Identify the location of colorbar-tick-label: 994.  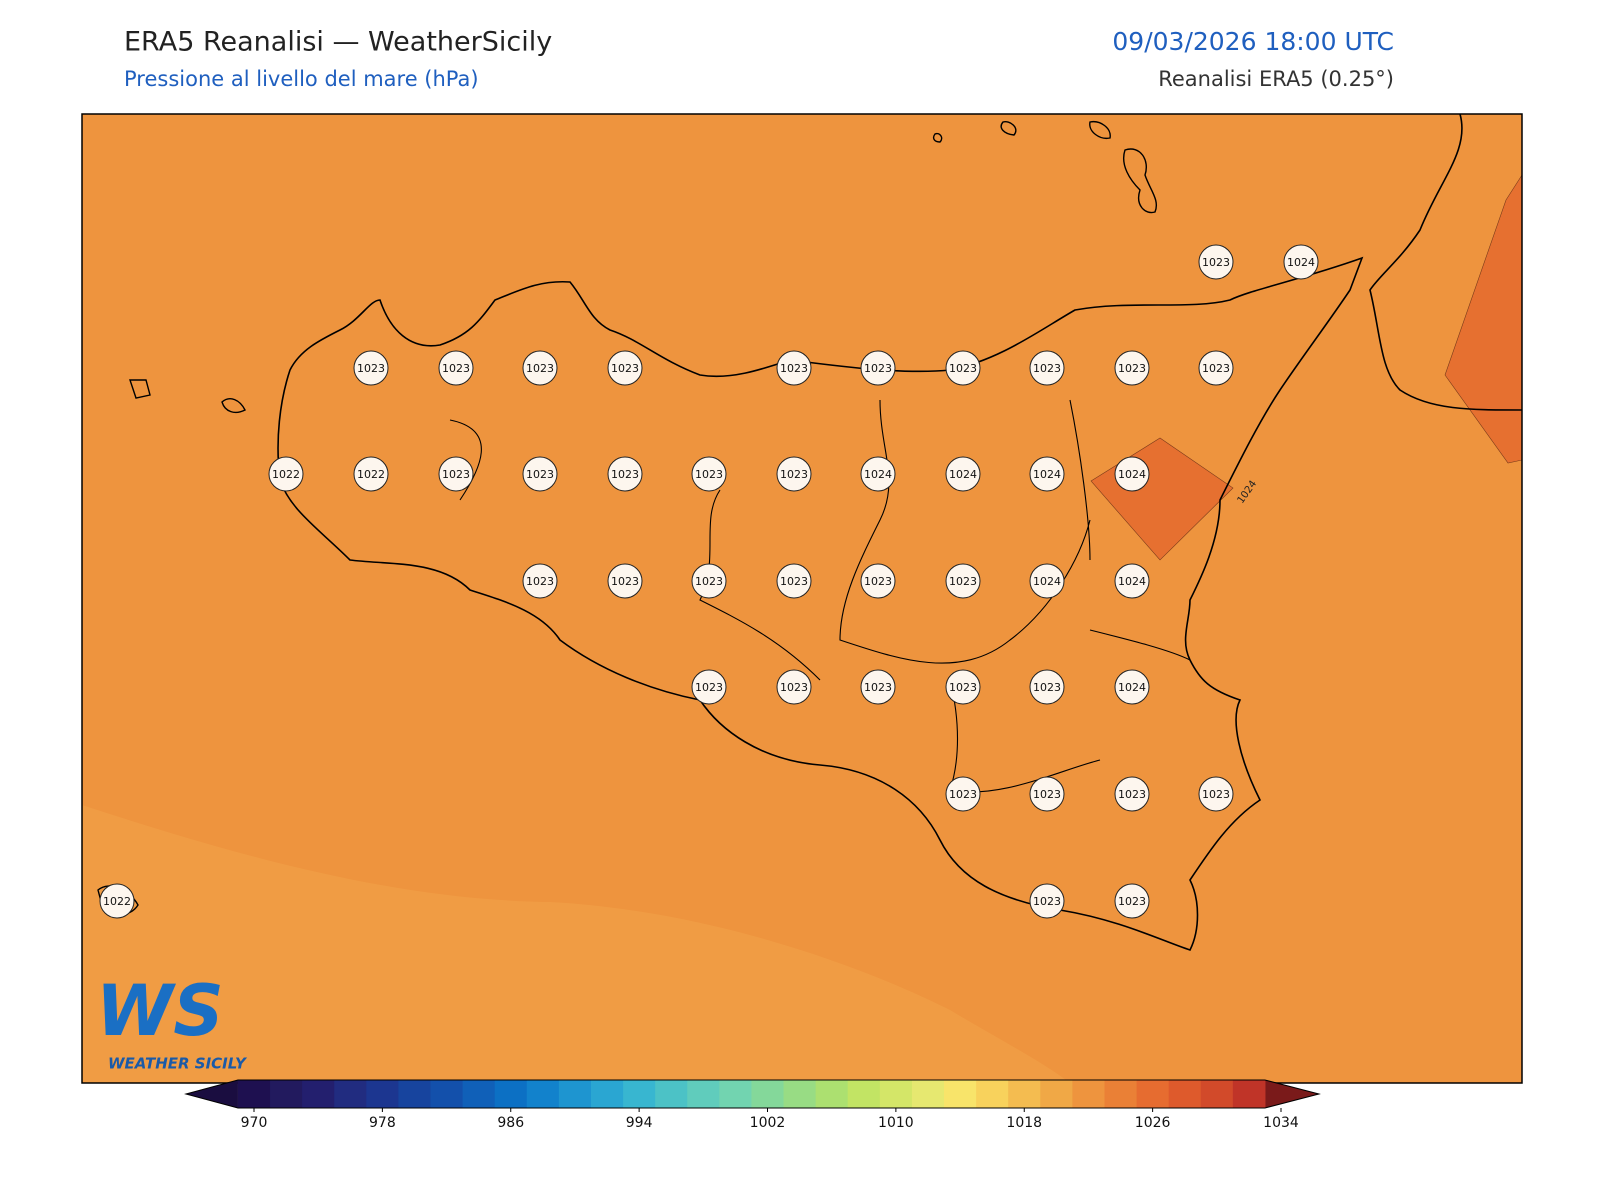
(639, 1123).